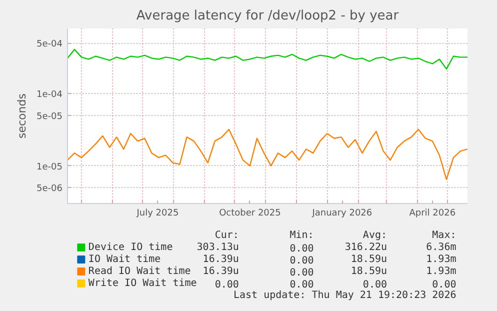 The height and width of the screenshot is (311, 497). Describe the element at coordinates (344, 295) in the screenshot. I see `text: Last update: Thu May 21 19:20:23 2026` at that location.